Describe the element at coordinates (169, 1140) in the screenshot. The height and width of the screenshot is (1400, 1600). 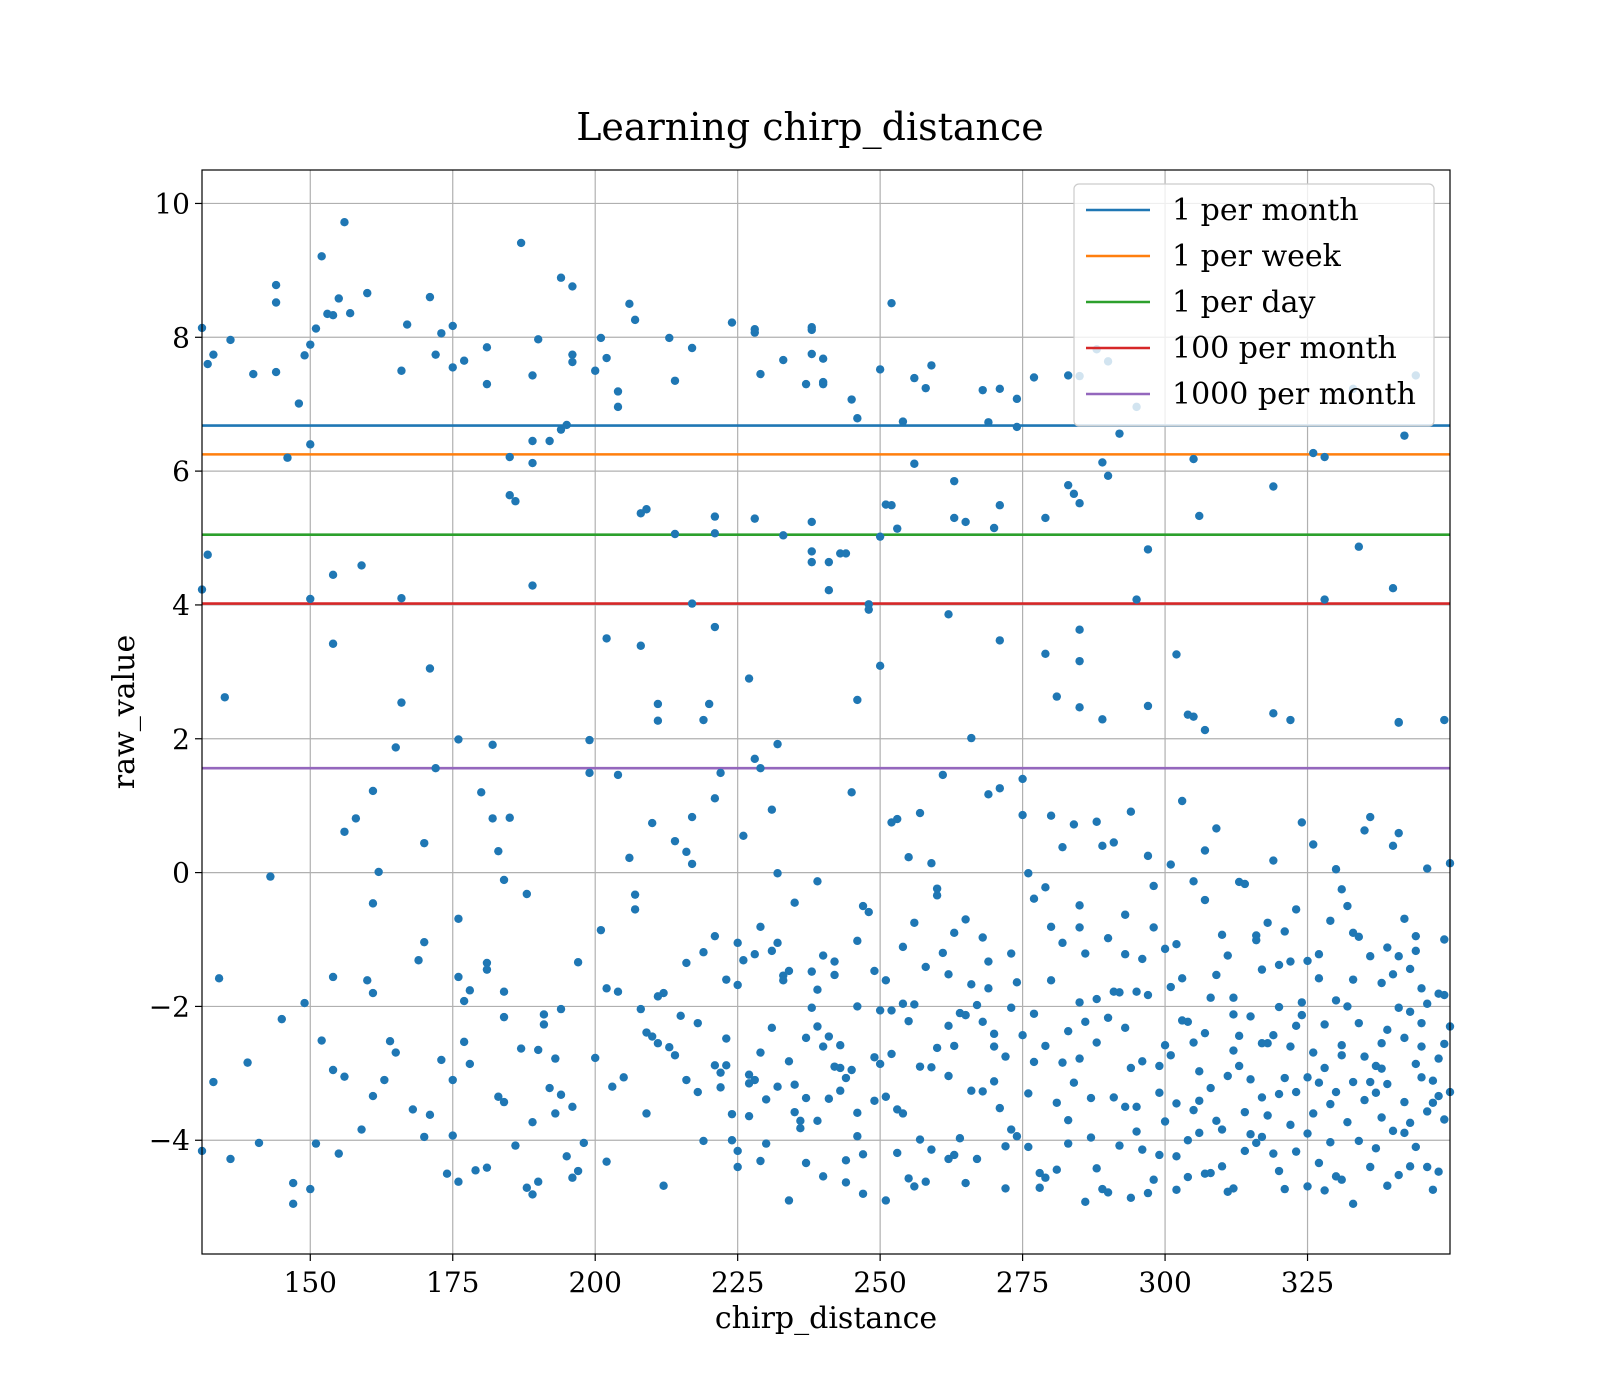
I see `y-tick-label: −4` at that location.